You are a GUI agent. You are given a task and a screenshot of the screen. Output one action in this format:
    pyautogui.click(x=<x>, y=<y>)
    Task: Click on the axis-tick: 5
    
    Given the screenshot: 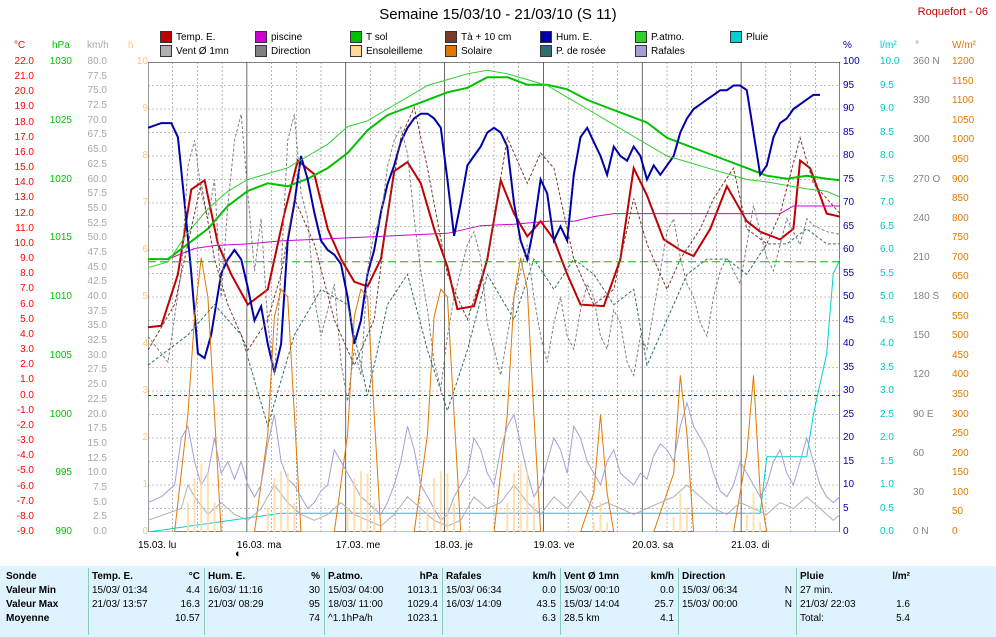 What is the action you would take?
    pyautogui.click(x=145, y=296)
    